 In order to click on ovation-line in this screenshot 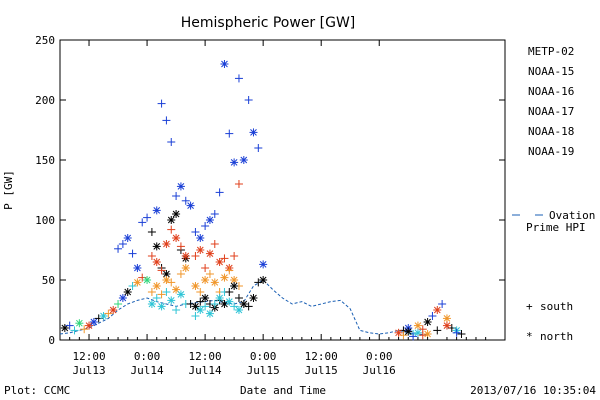, I will do `click(243, 307)`.